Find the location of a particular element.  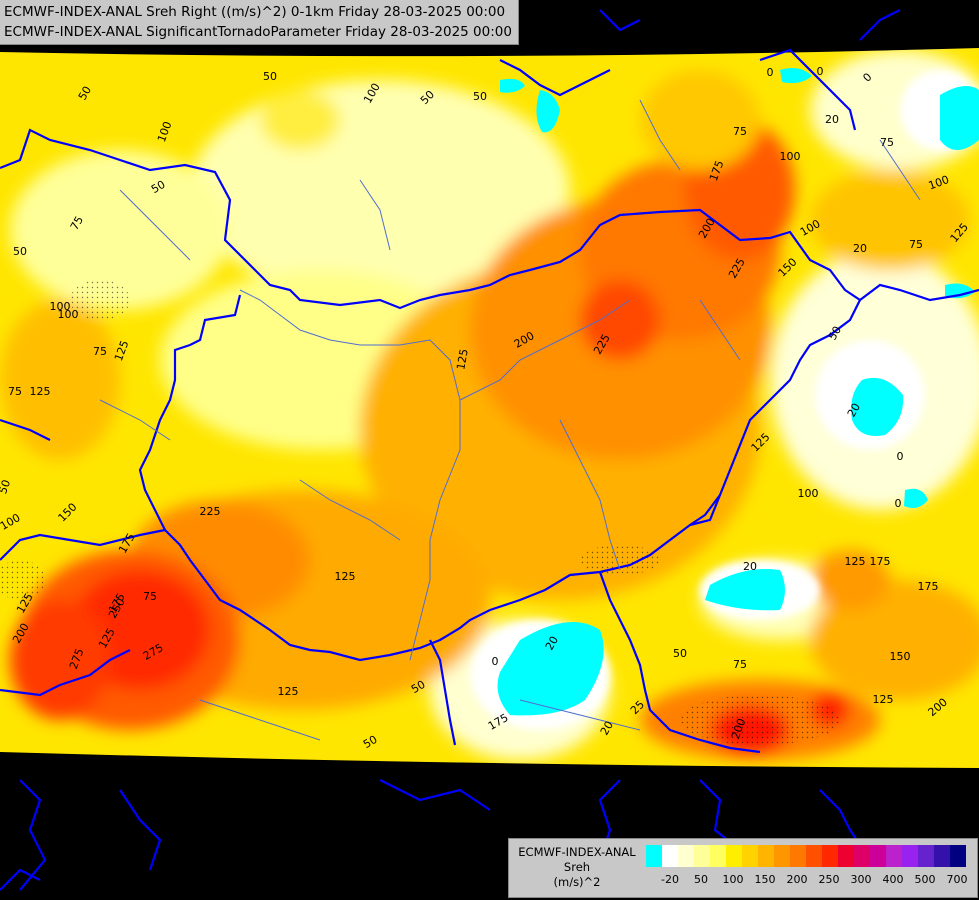

contour-label: 150 is located at coordinates (900, 656).